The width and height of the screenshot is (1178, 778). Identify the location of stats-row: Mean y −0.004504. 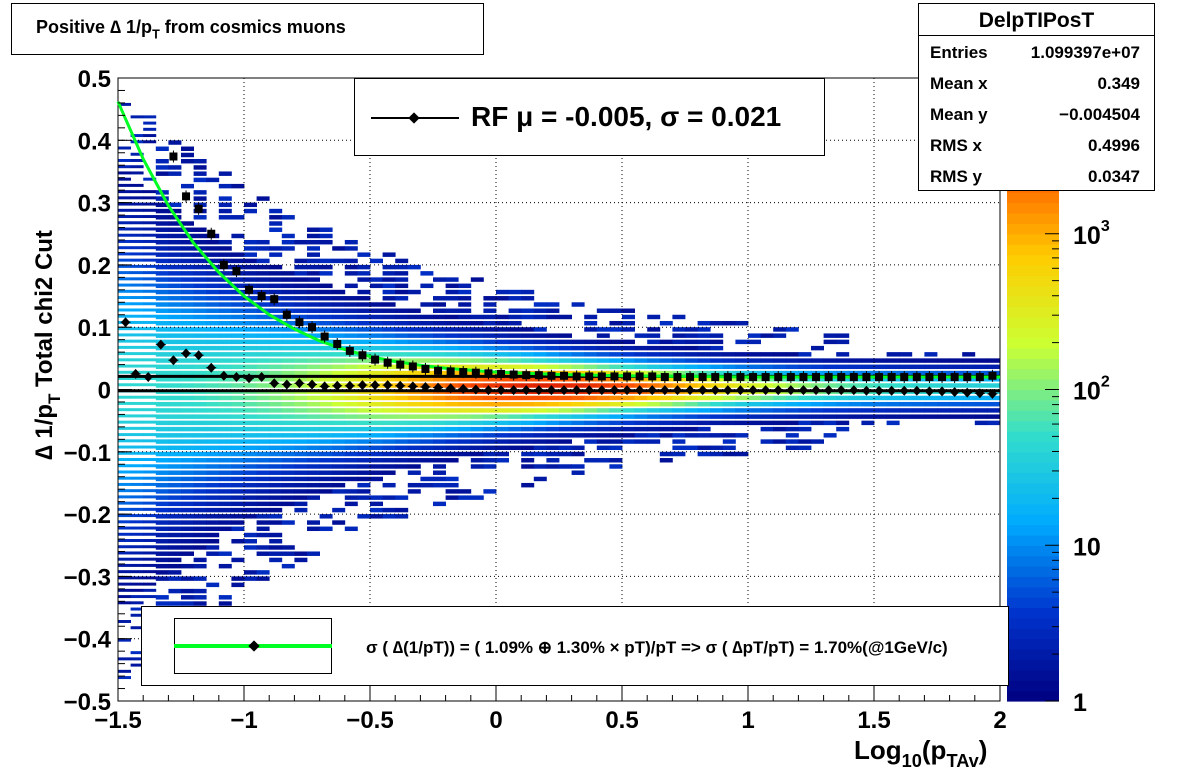
(1036, 113).